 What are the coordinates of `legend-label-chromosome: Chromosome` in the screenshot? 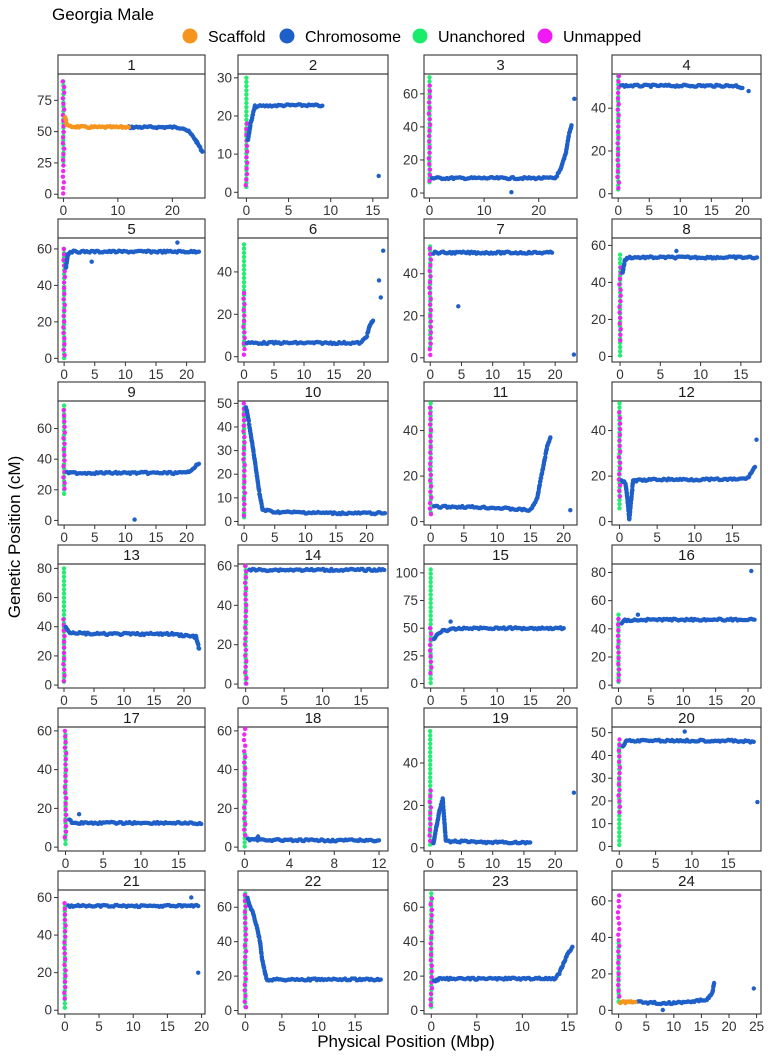 It's located at (353, 37).